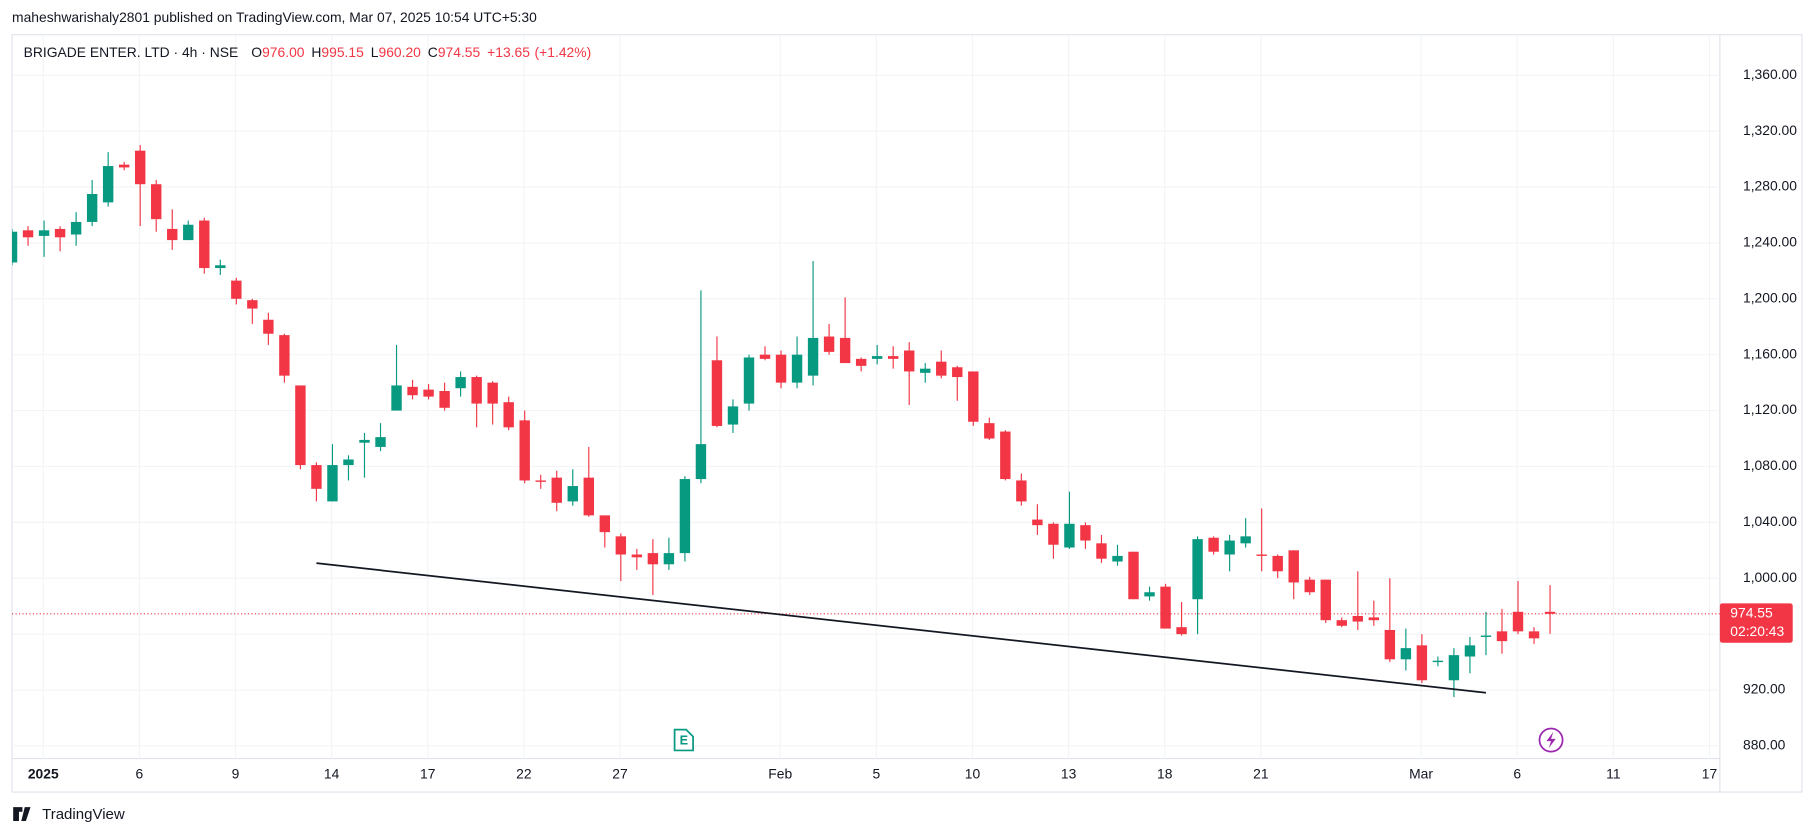  What do you see at coordinates (399, 52) in the screenshot?
I see `legend-value: 960.20` at bounding box center [399, 52].